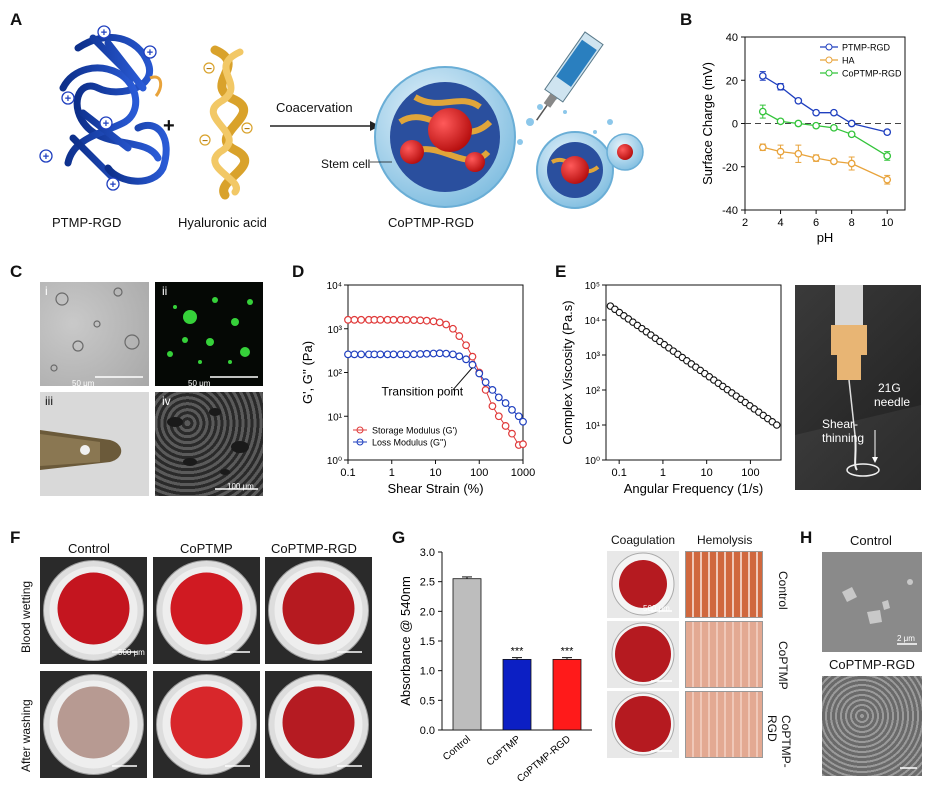 The width and height of the screenshot is (933, 805). I want to click on f-row-blood-wetting: Blood wetting, so click(26, 616).